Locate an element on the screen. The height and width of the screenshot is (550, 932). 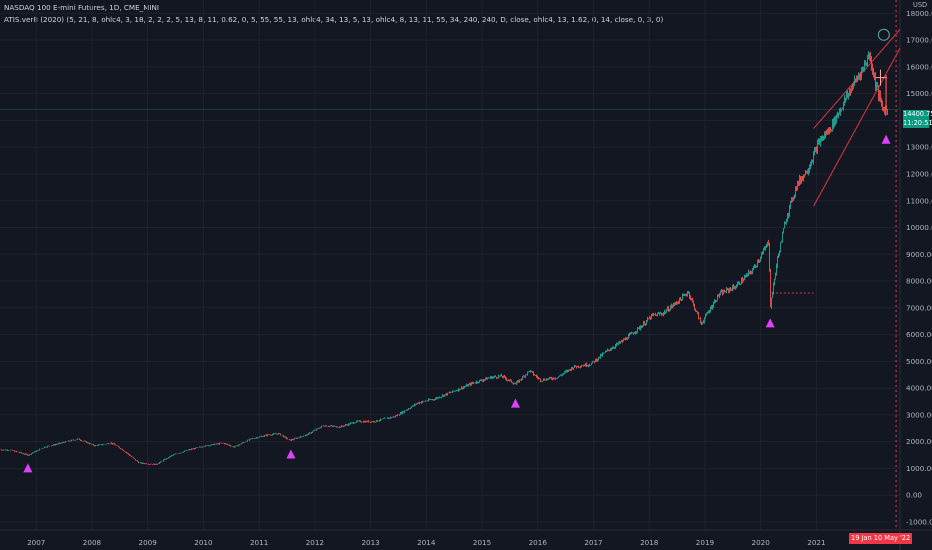
date-tag-end: 10 May '22 is located at coordinates (892, 538).